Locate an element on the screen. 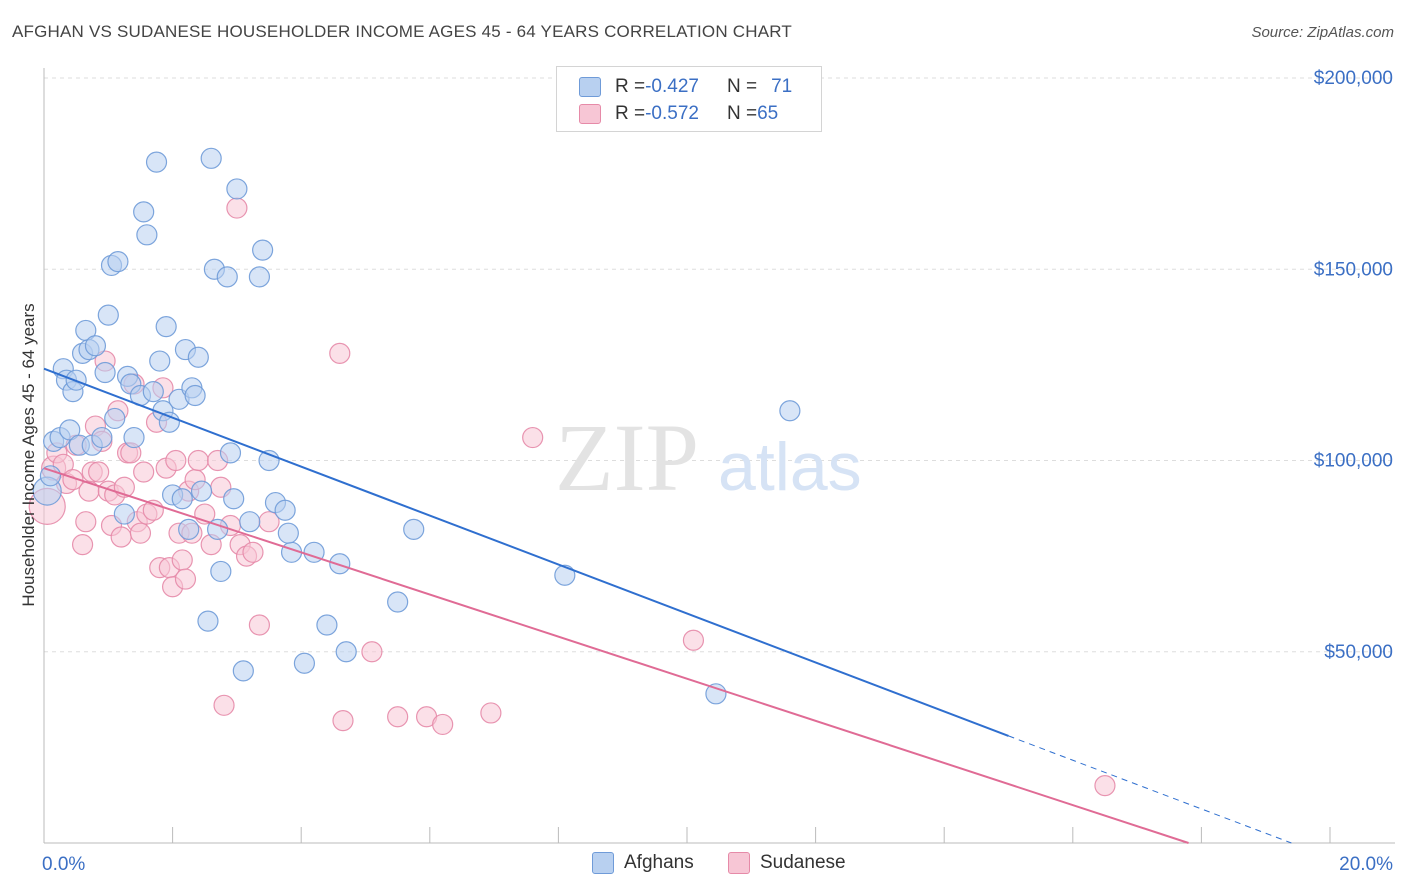  sudanese-legend-label: Sudanese is located at coordinates (803, 862).